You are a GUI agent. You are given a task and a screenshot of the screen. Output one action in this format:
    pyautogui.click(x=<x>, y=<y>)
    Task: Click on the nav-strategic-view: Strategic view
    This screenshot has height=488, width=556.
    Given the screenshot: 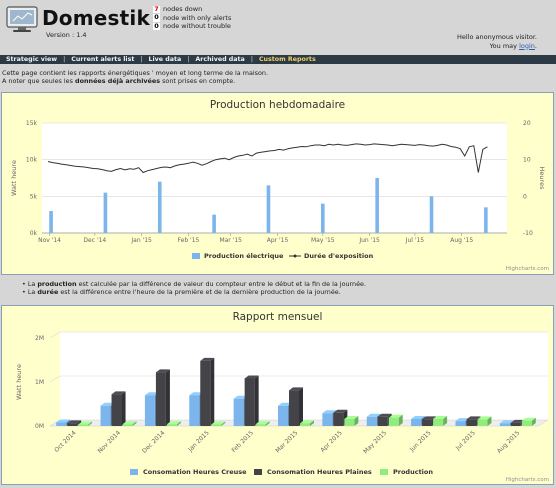 What is the action you would take?
    pyautogui.click(x=32, y=59)
    